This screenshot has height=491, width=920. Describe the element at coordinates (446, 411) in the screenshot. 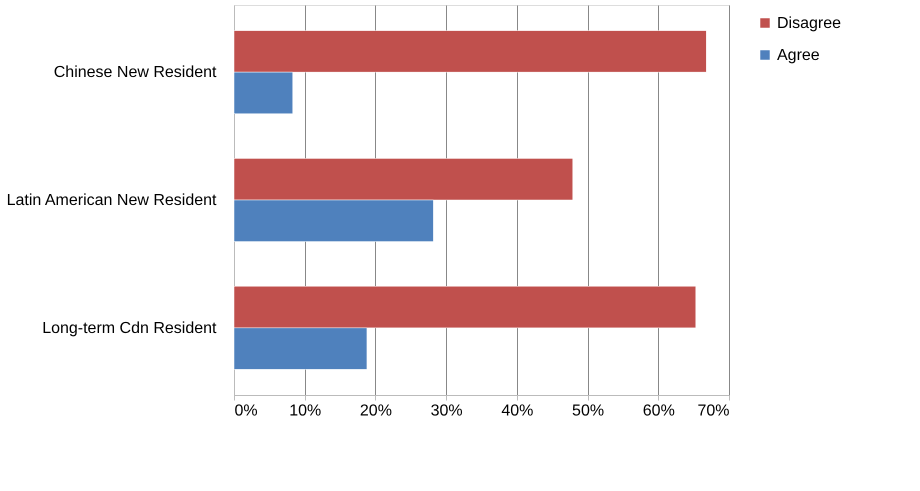

I see `x-tick-label: 30%` at that location.